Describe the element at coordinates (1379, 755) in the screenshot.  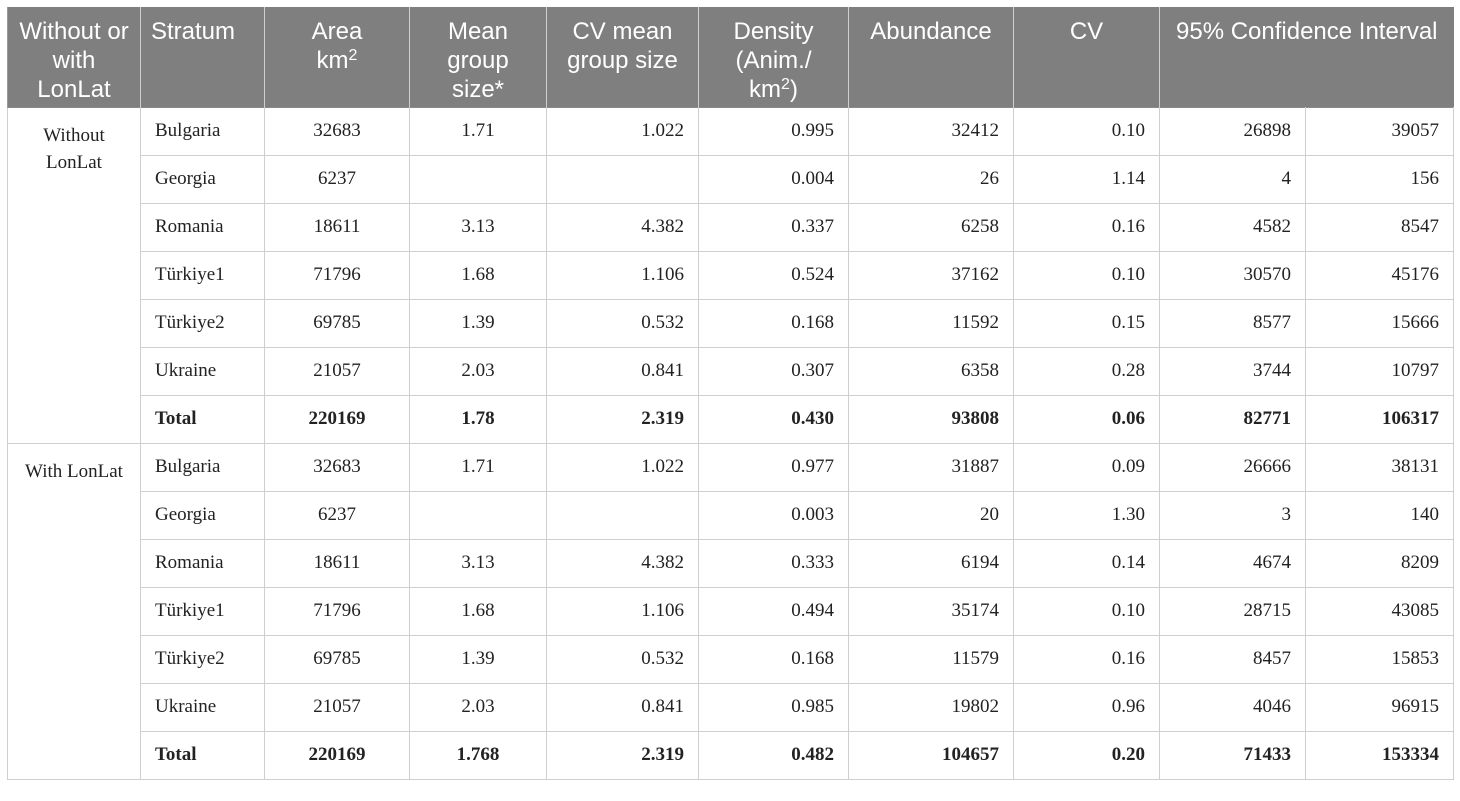
I see `cell-ci-high: 153334` at that location.